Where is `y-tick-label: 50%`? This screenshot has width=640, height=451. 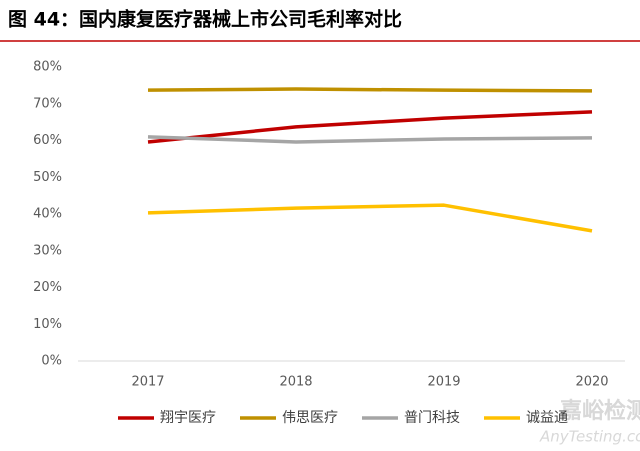 y-tick-label: 50% is located at coordinates (47, 177).